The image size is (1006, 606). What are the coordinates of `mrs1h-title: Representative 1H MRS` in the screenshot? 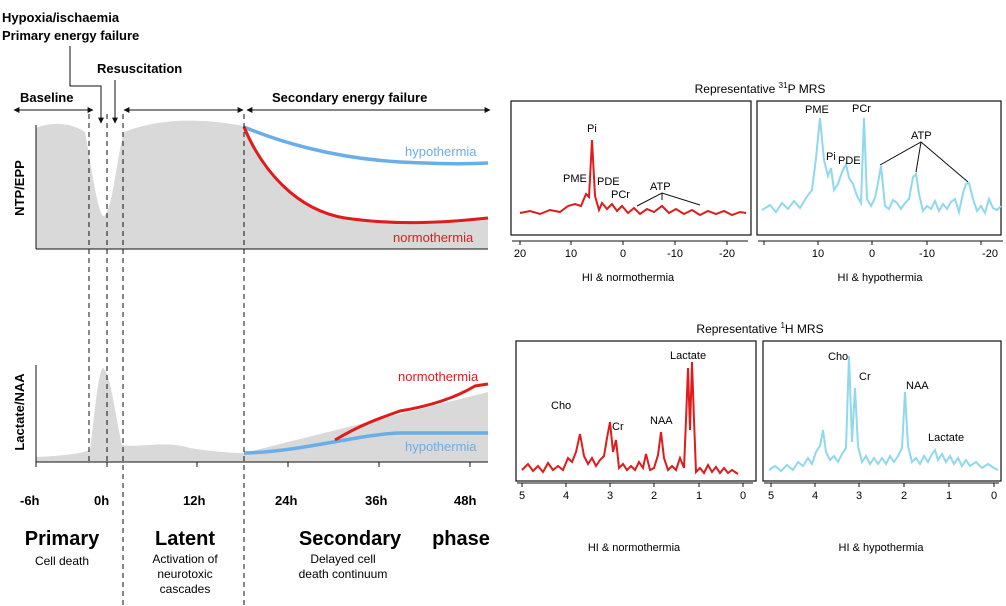 It's located at (759, 328).